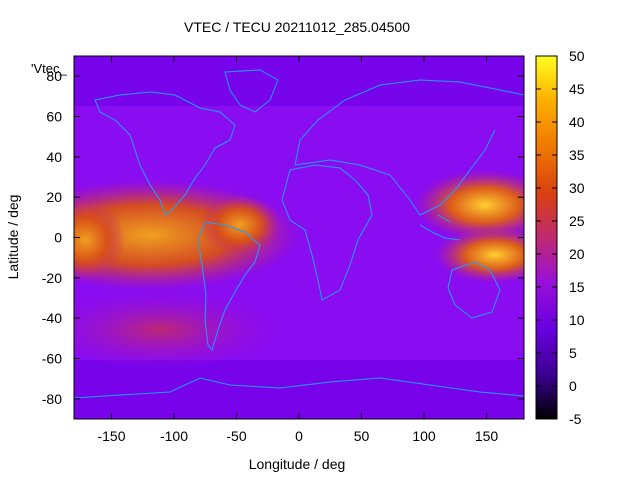  I want to click on colorbar-tick-label: 5, so click(573, 353).